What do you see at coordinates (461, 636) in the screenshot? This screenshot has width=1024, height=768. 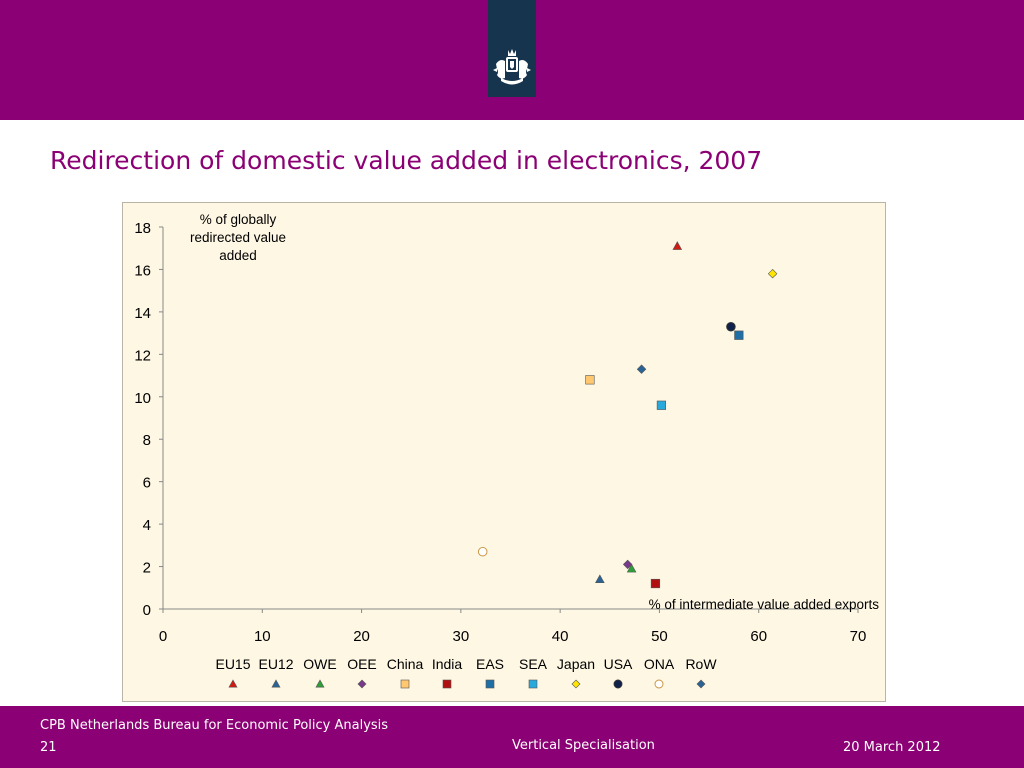 I see `x-tick-label: 30` at bounding box center [461, 636].